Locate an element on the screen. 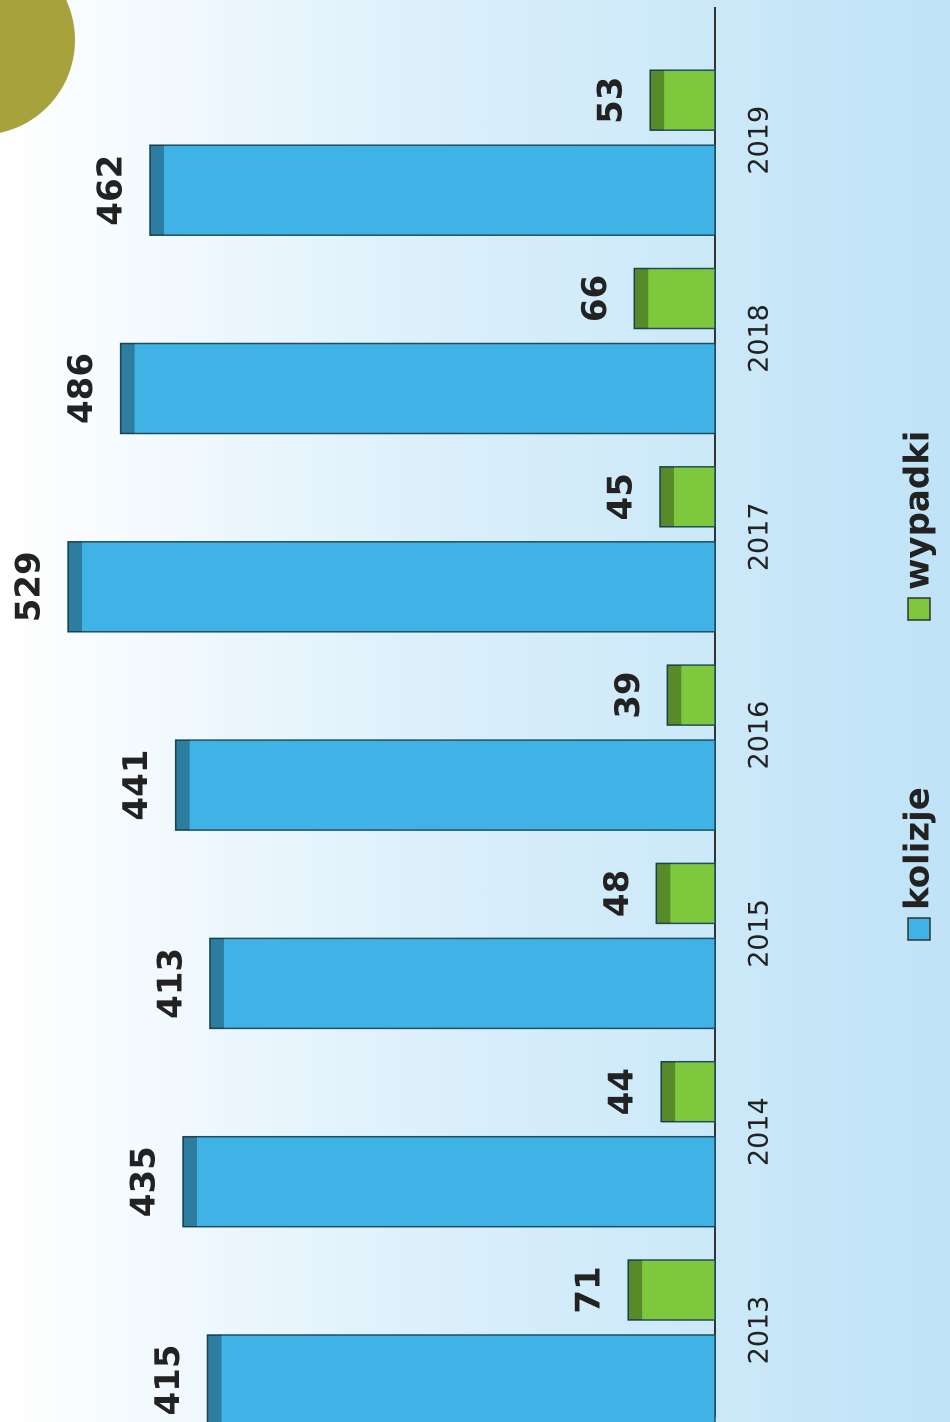  legend-label: wypadki is located at coordinates (918, 510).